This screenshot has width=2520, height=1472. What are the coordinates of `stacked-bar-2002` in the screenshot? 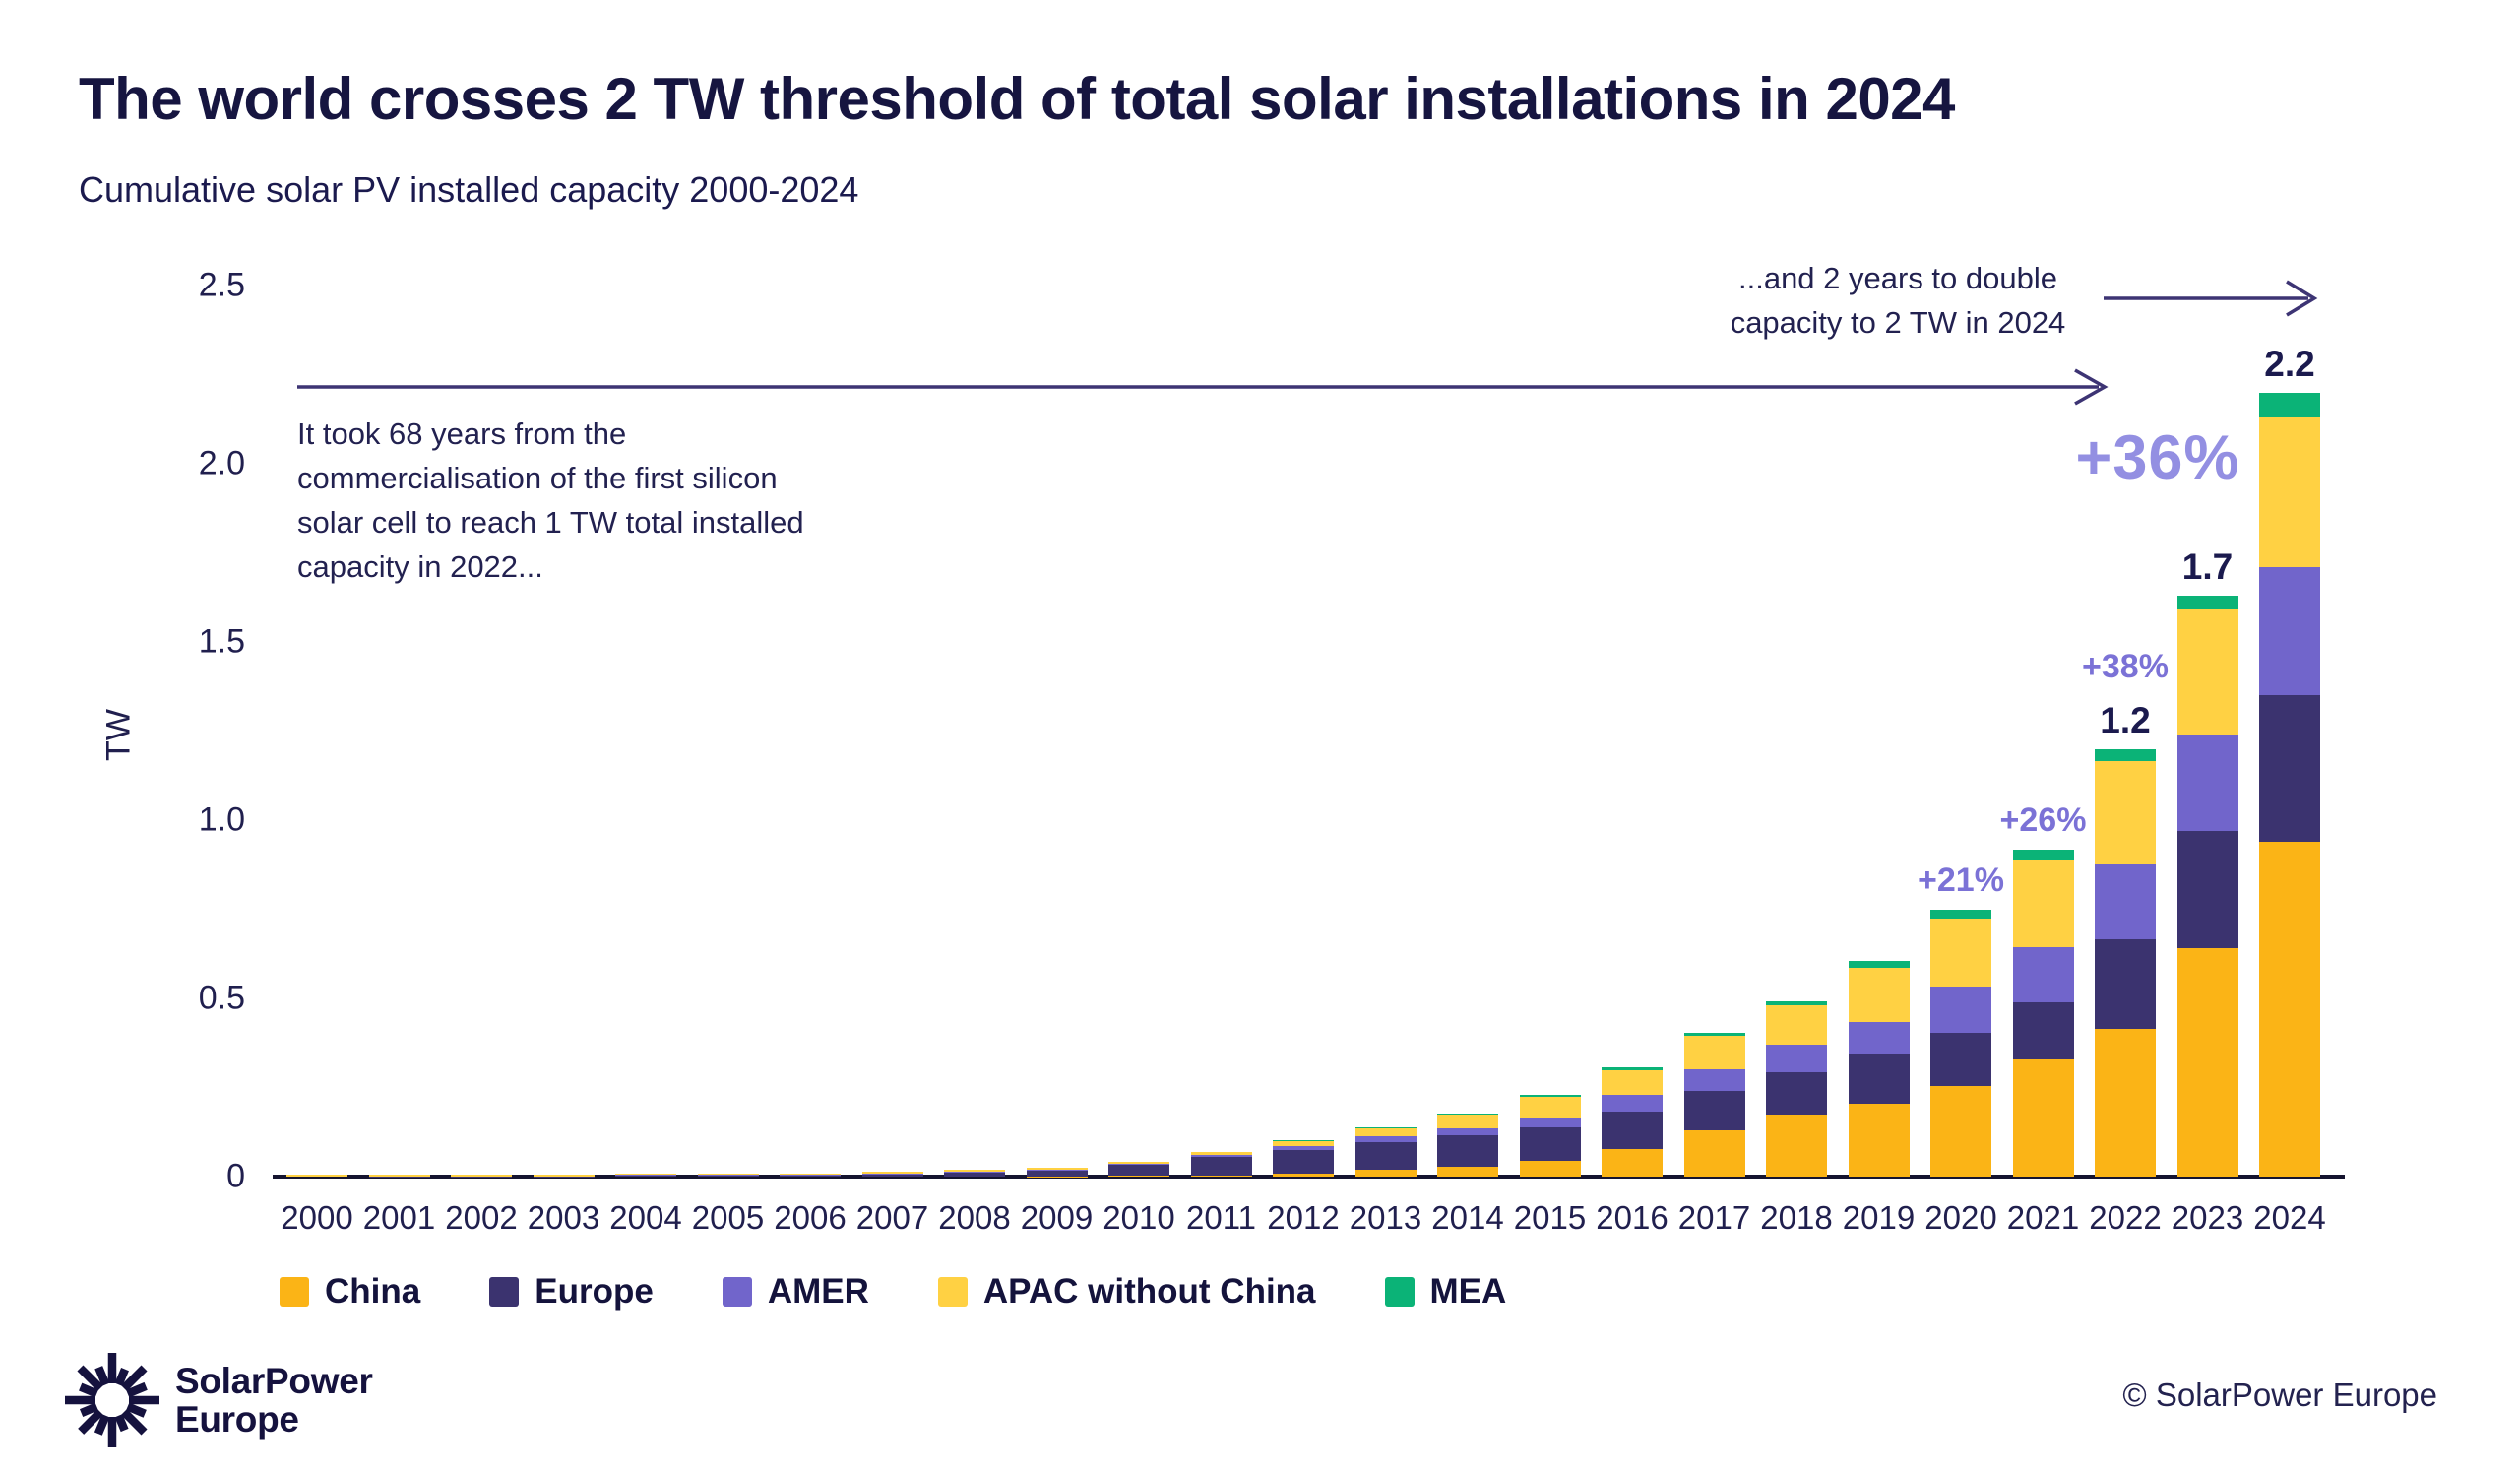 It's located at (481, 1176).